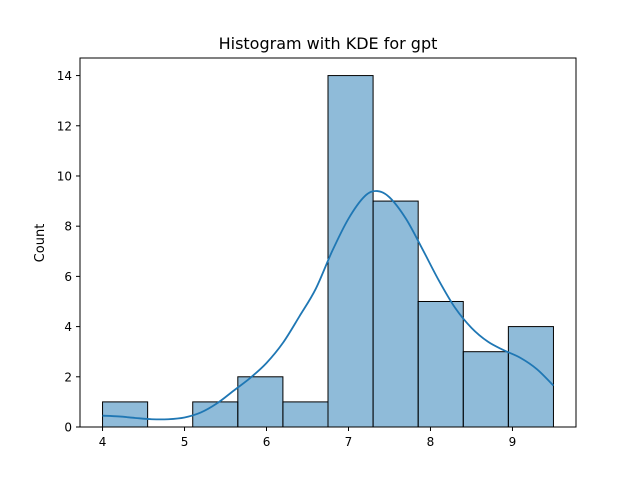 This screenshot has height=484, width=640. What do you see at coordinates (64, 76) in the screenshot?
I see `y-tick-label: 14` at bounding box center [64, 76].